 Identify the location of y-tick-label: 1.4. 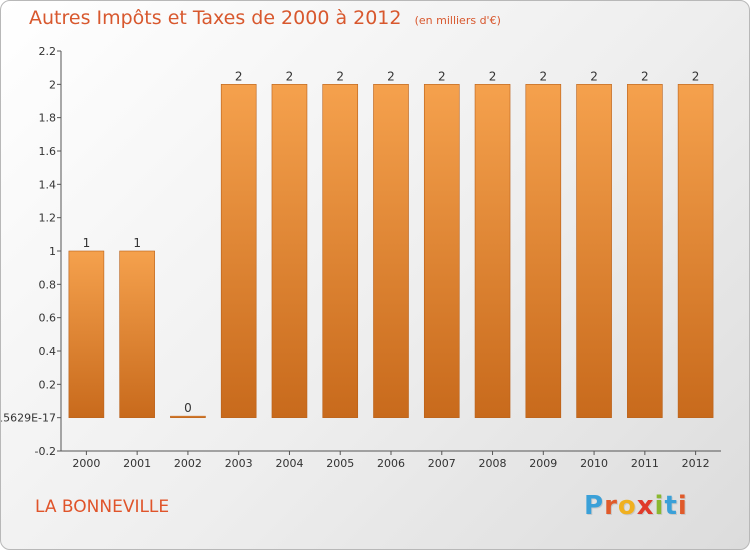
(48, 184).